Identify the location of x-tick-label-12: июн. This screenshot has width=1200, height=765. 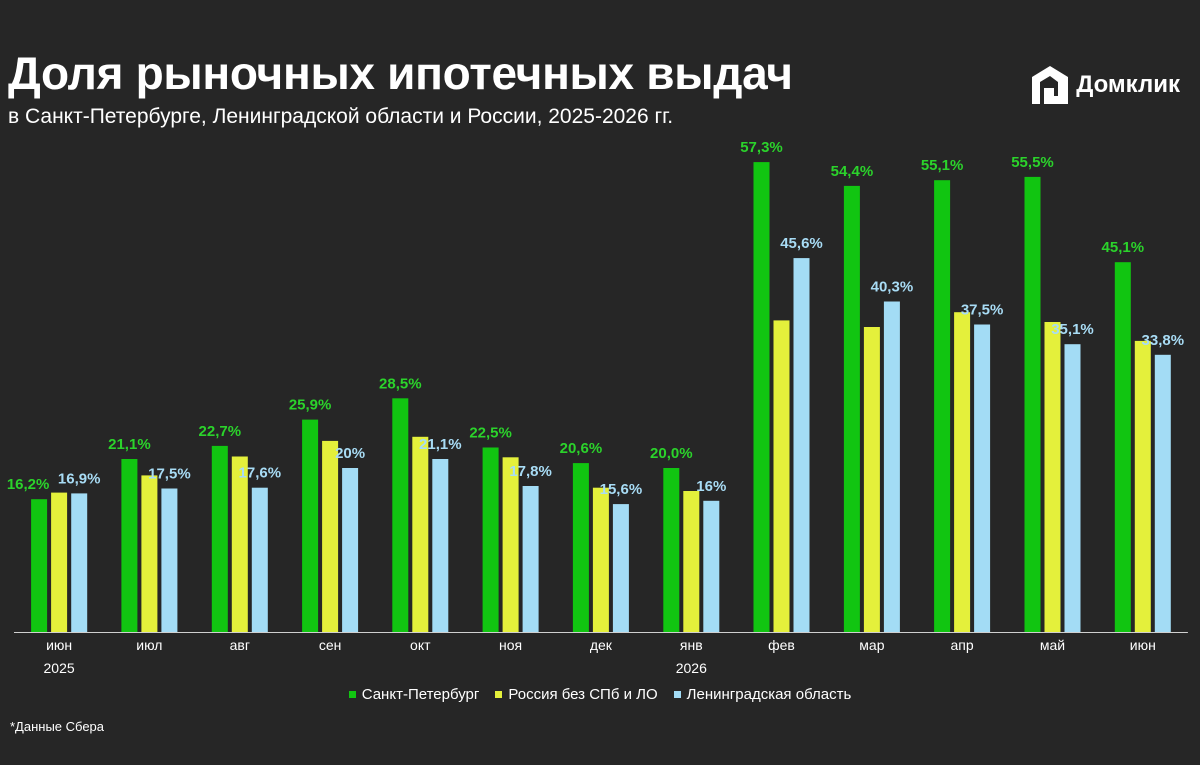
(1143, 645).